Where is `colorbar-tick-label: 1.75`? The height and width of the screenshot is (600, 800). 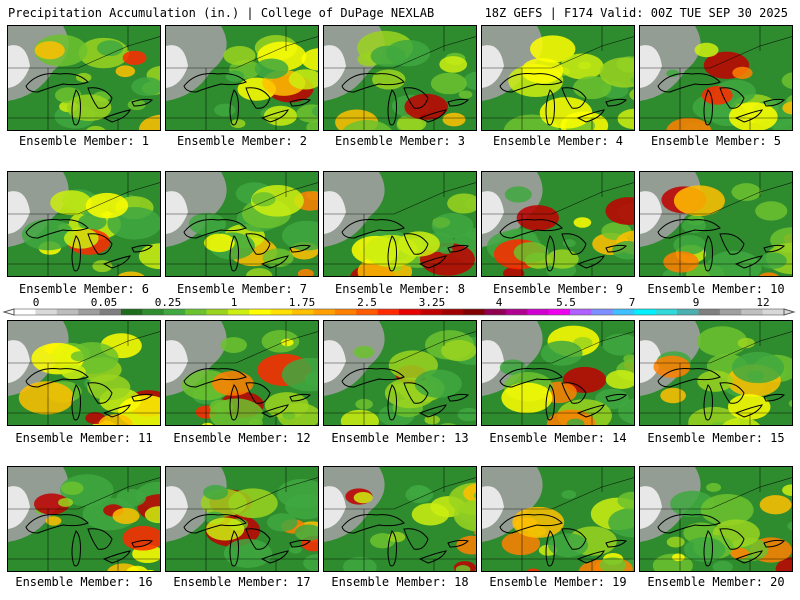
colorbar-tick-label: 1.75 is located at coordinates (302, 302).